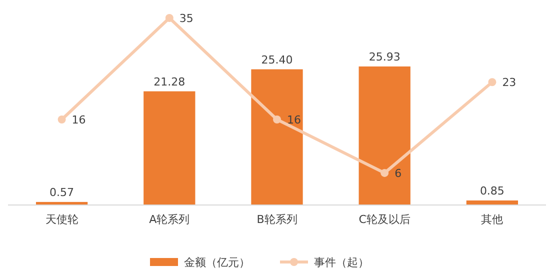 This screenshot has width=554, height=279. I want to click on data-label: 0.85, so click(492, 191).